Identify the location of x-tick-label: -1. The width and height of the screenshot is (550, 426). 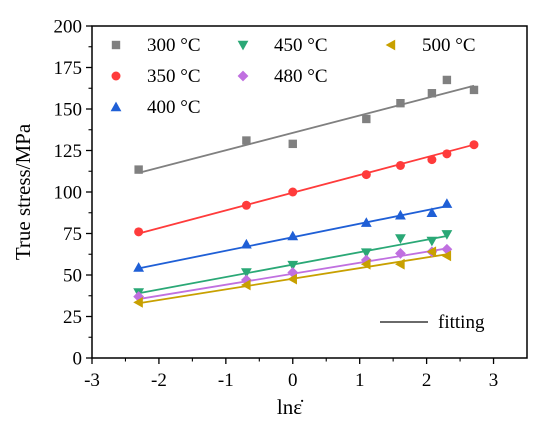
(226, 380).